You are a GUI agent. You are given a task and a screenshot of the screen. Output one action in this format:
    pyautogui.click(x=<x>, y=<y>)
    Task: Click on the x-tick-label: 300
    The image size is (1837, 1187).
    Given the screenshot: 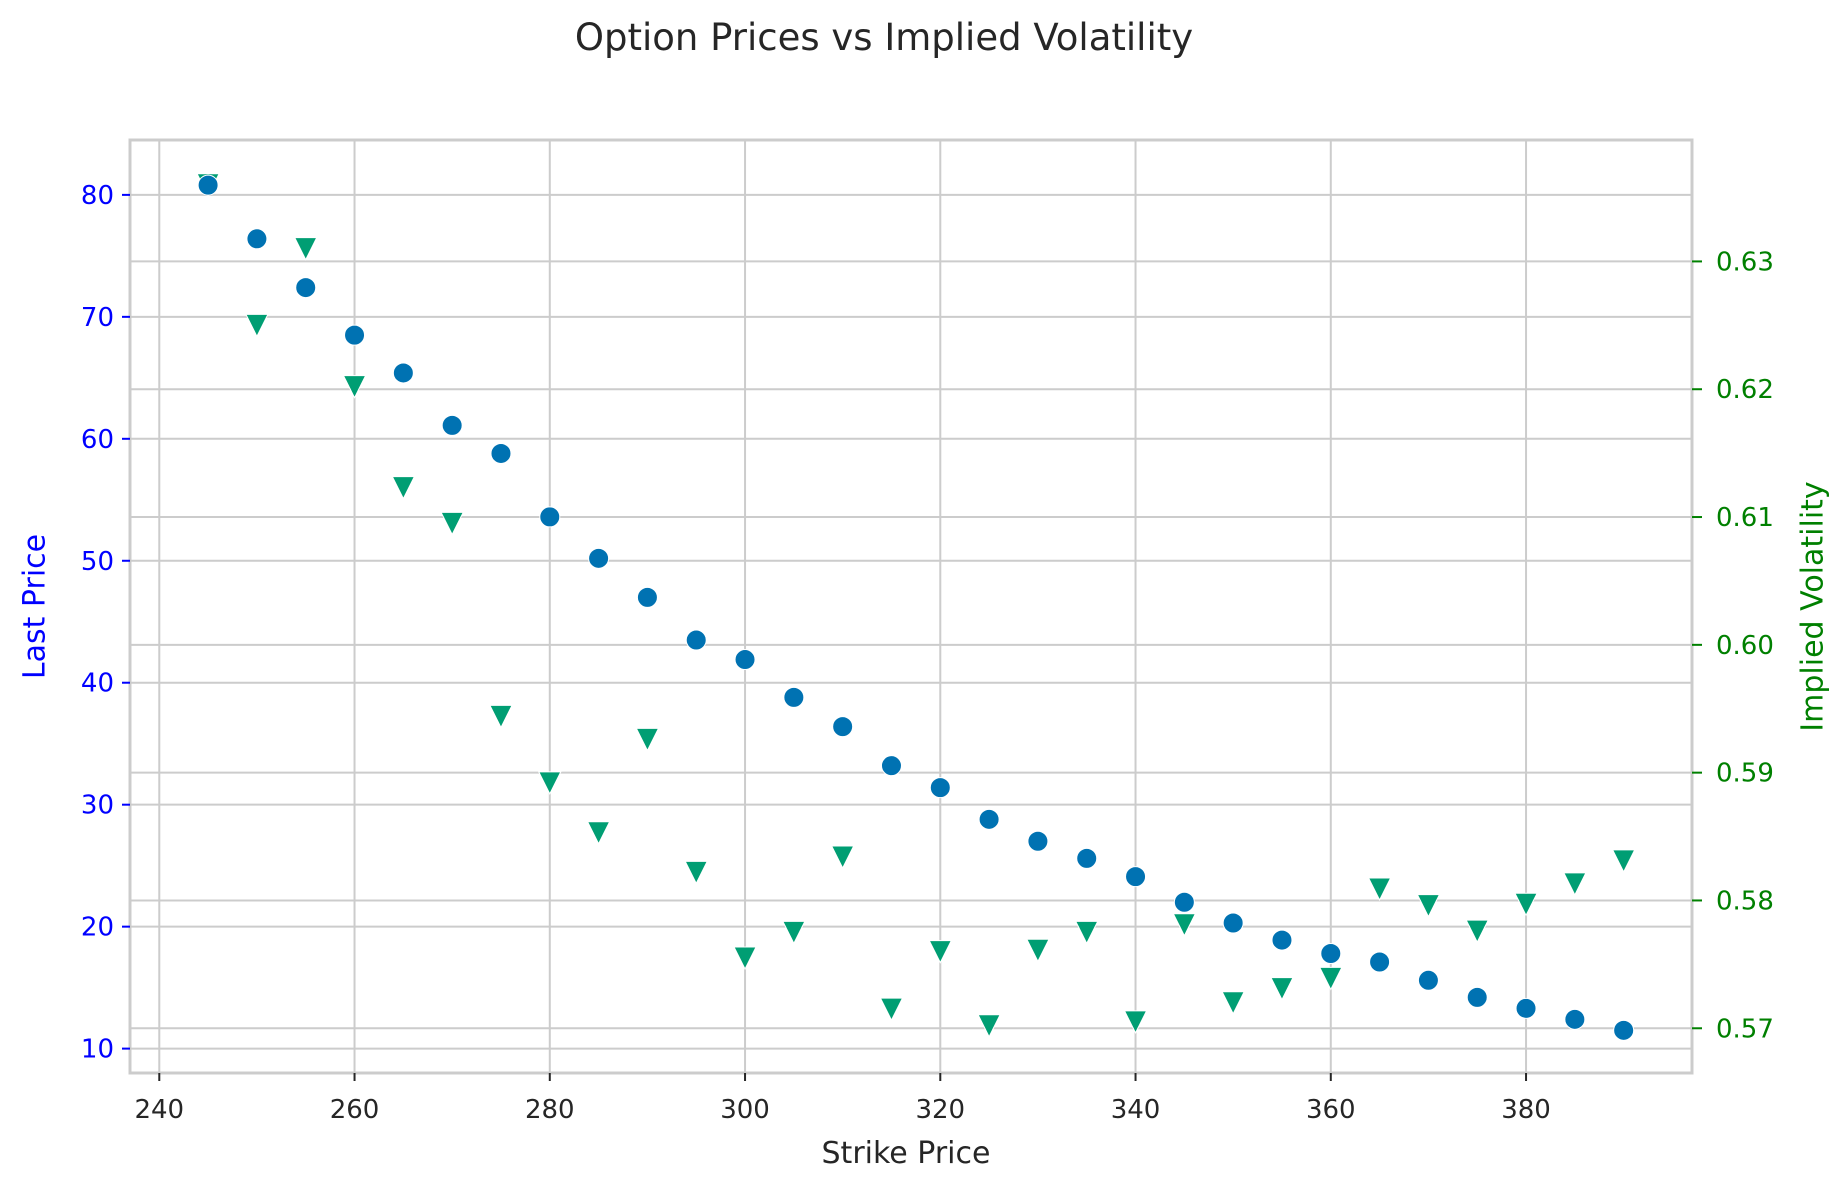 What is the action you would take?
    pyautogui.click(x=745, y=1110)
    